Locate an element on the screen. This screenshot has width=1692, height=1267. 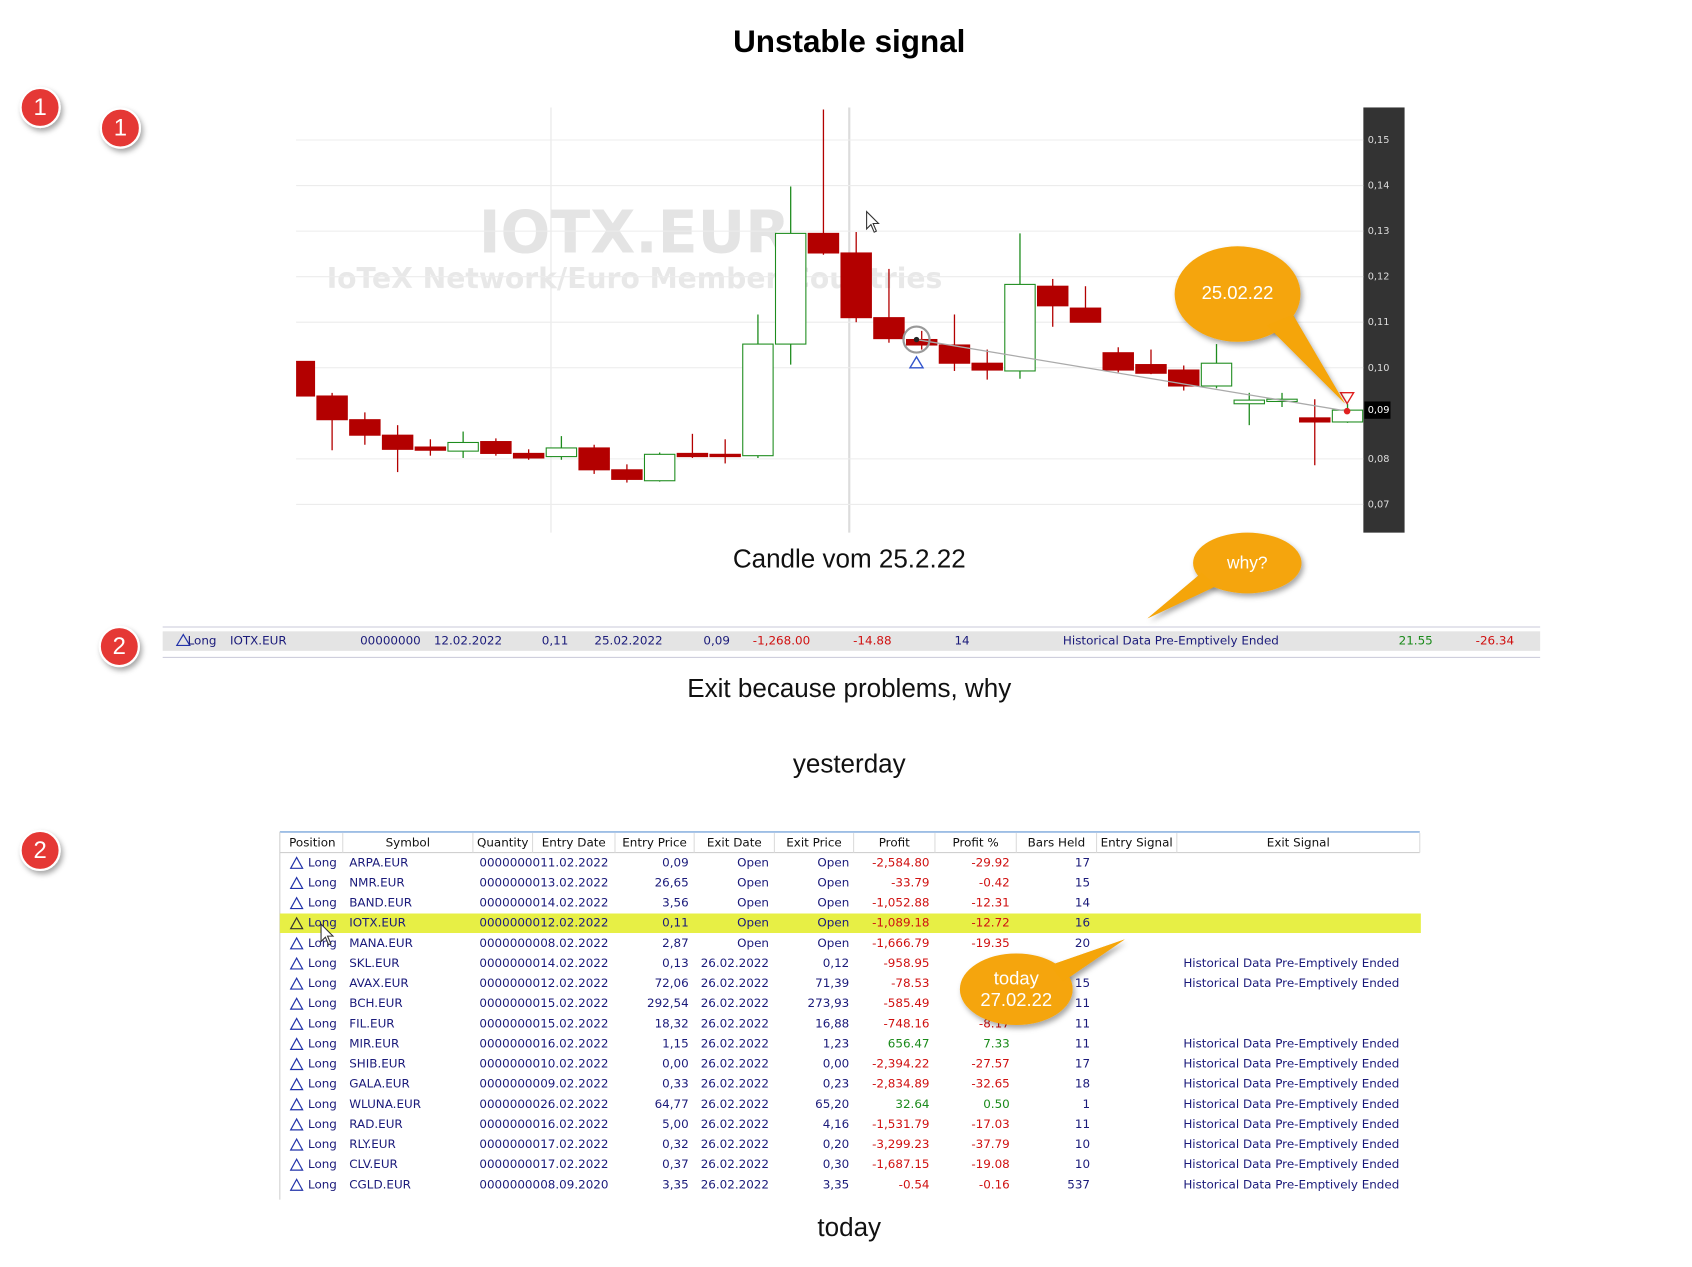
table-cell: 0,20 is located at coordinates (836, 1144).